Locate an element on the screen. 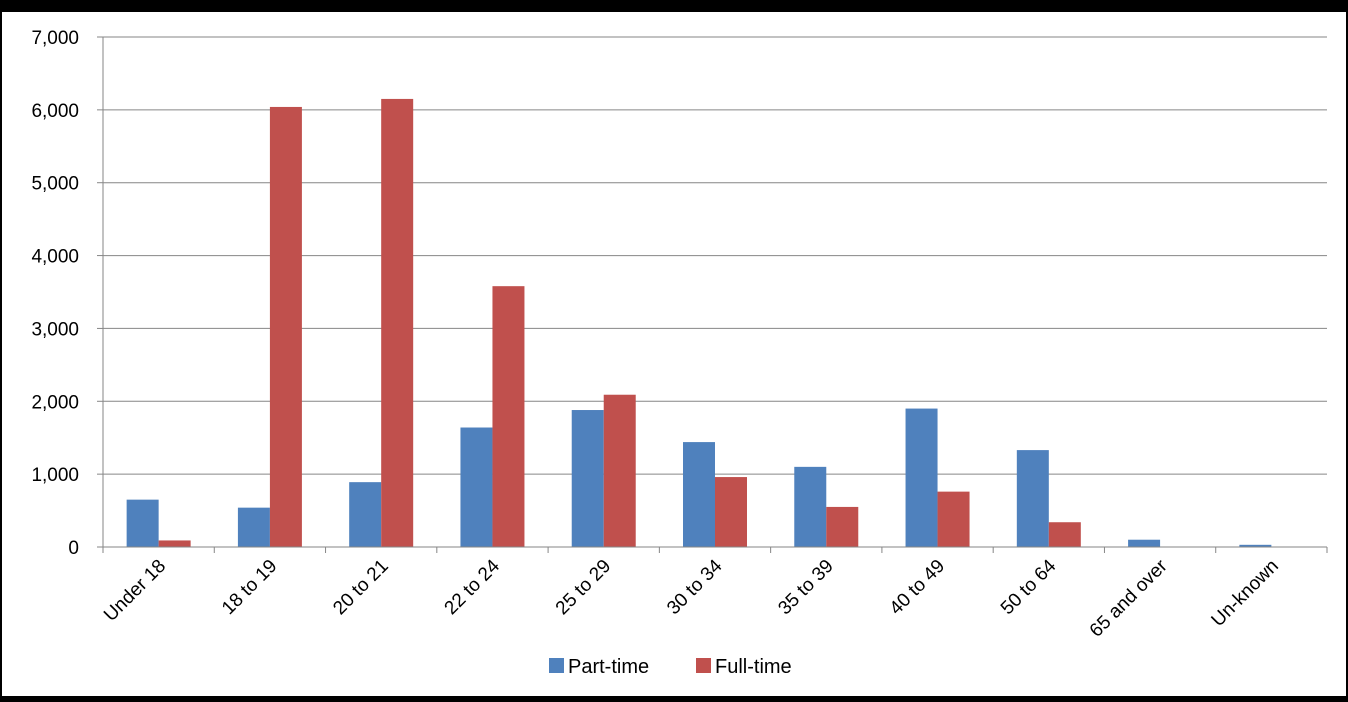 The image size is (1348, 702). x-tick-label: 65 and over is located at coordinates (1129, 598).